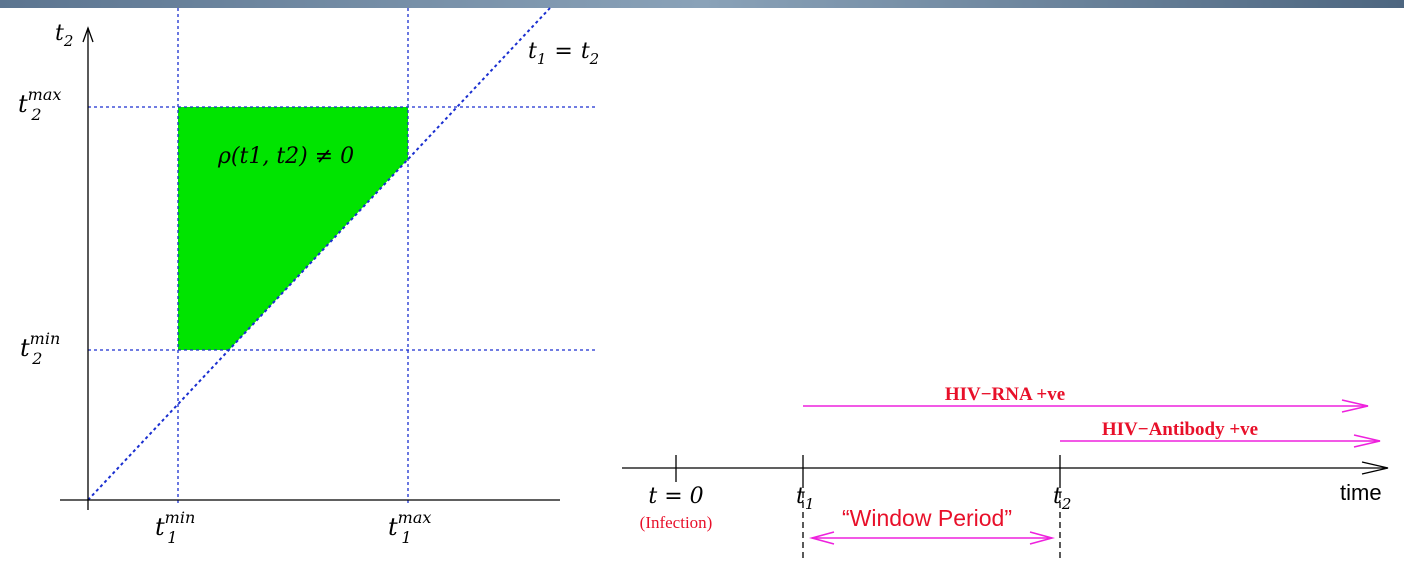  I want to click on t1min-label: tmin 1, so click(175, 527).